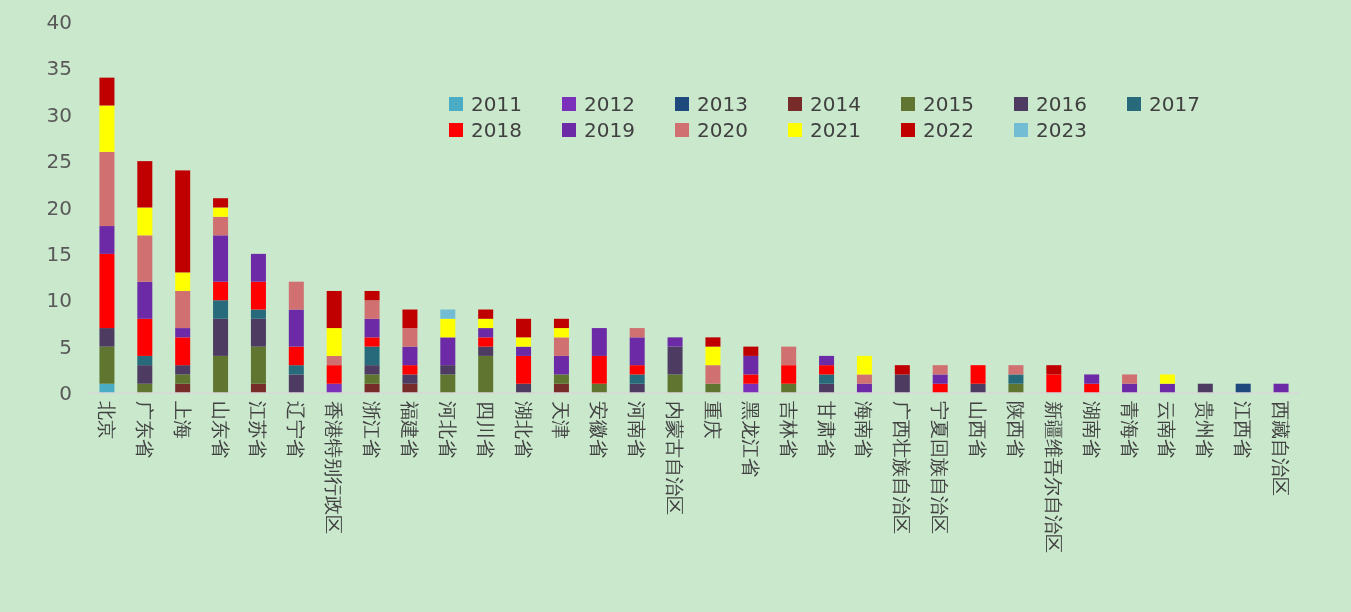 The image size is (1351, 612). I want to click on y-tick-label: 10, so click(59, 300).